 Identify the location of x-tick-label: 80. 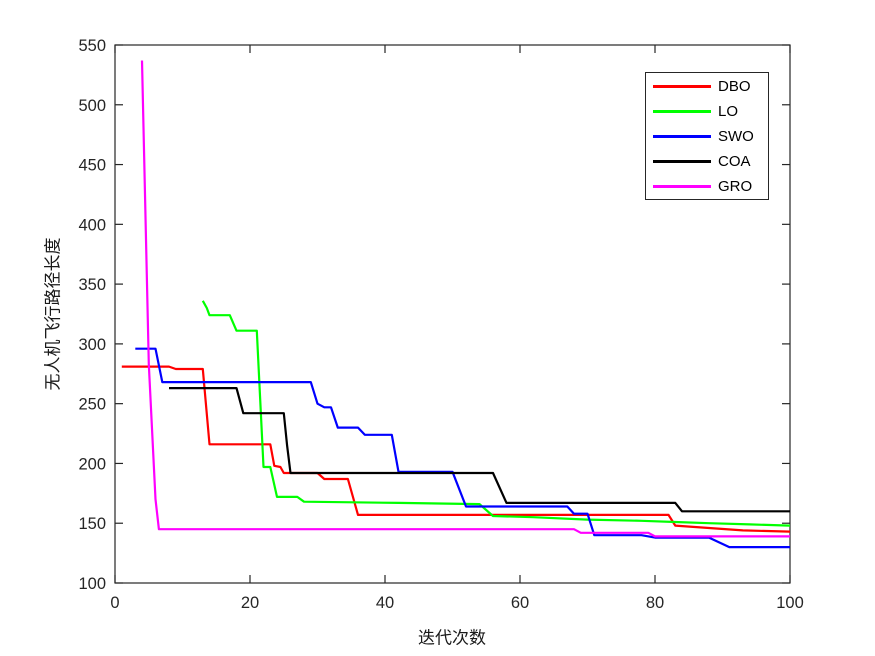
(655, 603).